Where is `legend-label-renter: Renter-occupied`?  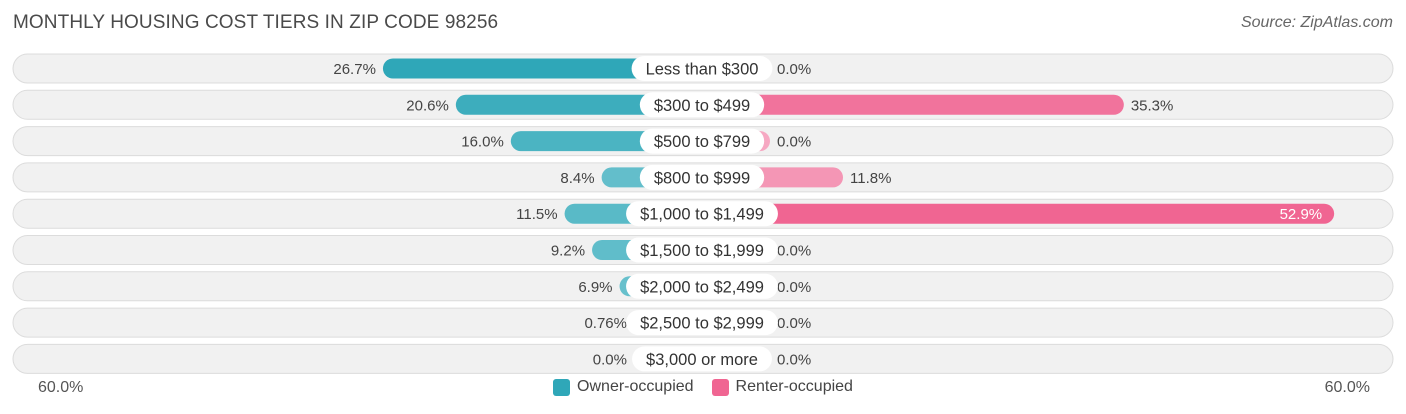
legend-label-renter: Renter-occupied is located at coordinates (794, 386).